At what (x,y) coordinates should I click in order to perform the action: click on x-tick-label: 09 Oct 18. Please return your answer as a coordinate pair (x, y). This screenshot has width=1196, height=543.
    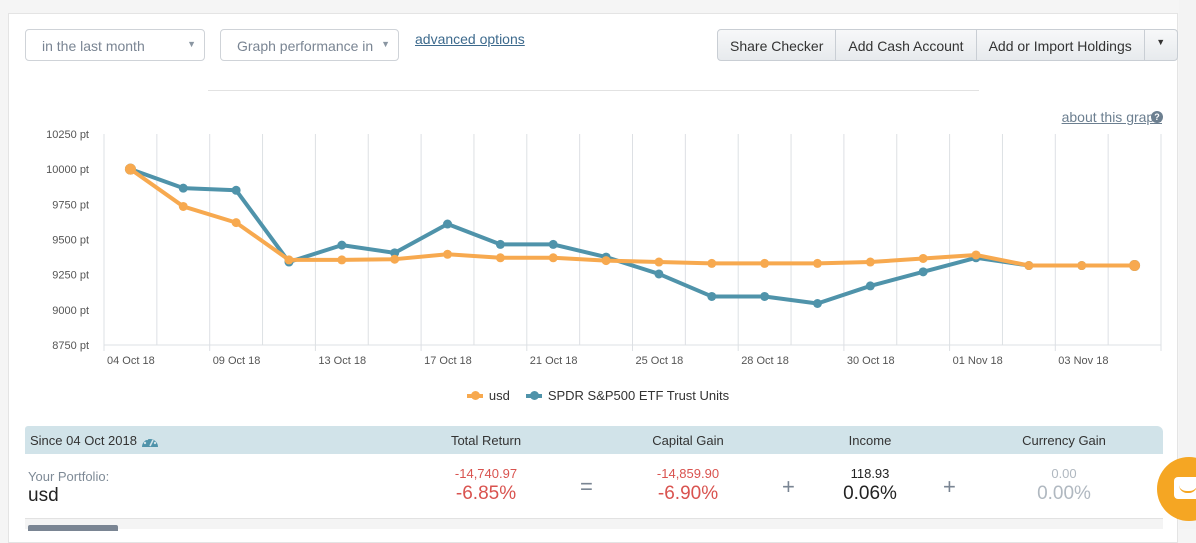
    Looking at the image, I should click on (237, 361).